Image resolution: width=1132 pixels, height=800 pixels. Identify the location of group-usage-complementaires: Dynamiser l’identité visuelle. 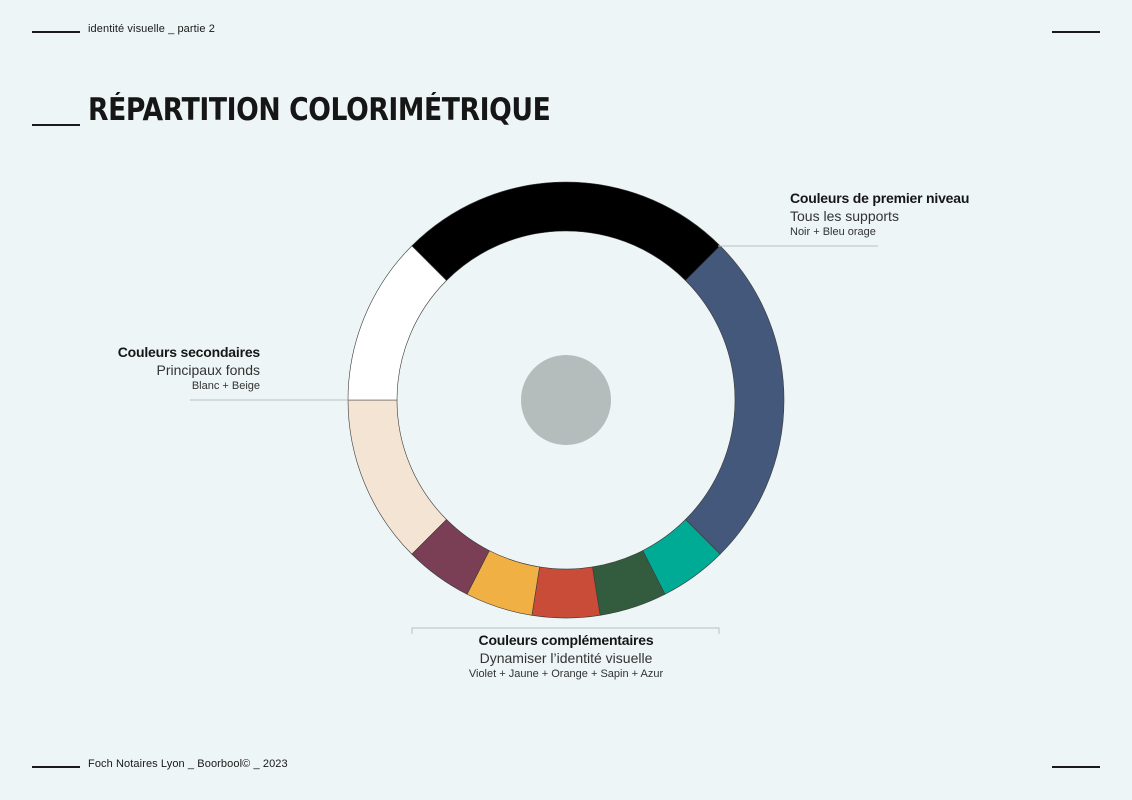
(566, 658).